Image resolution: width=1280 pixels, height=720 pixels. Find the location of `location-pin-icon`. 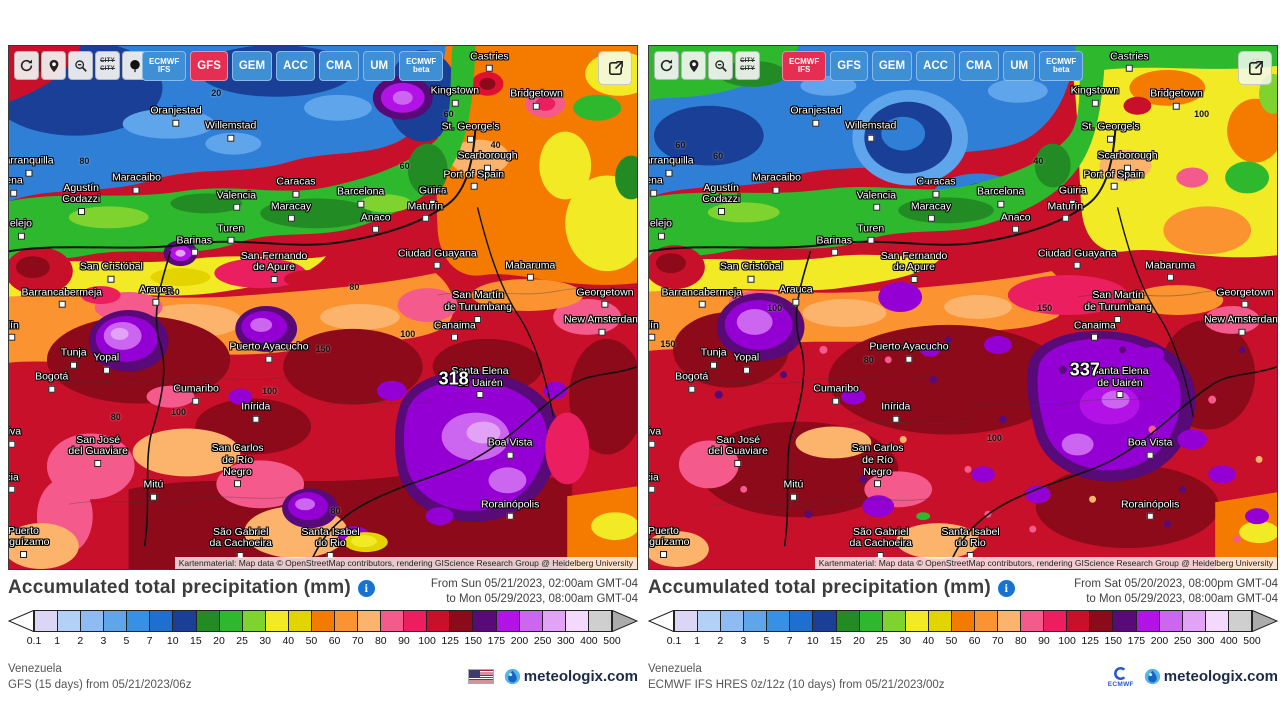

location-pin-icon is located at coordinates (693, 65).